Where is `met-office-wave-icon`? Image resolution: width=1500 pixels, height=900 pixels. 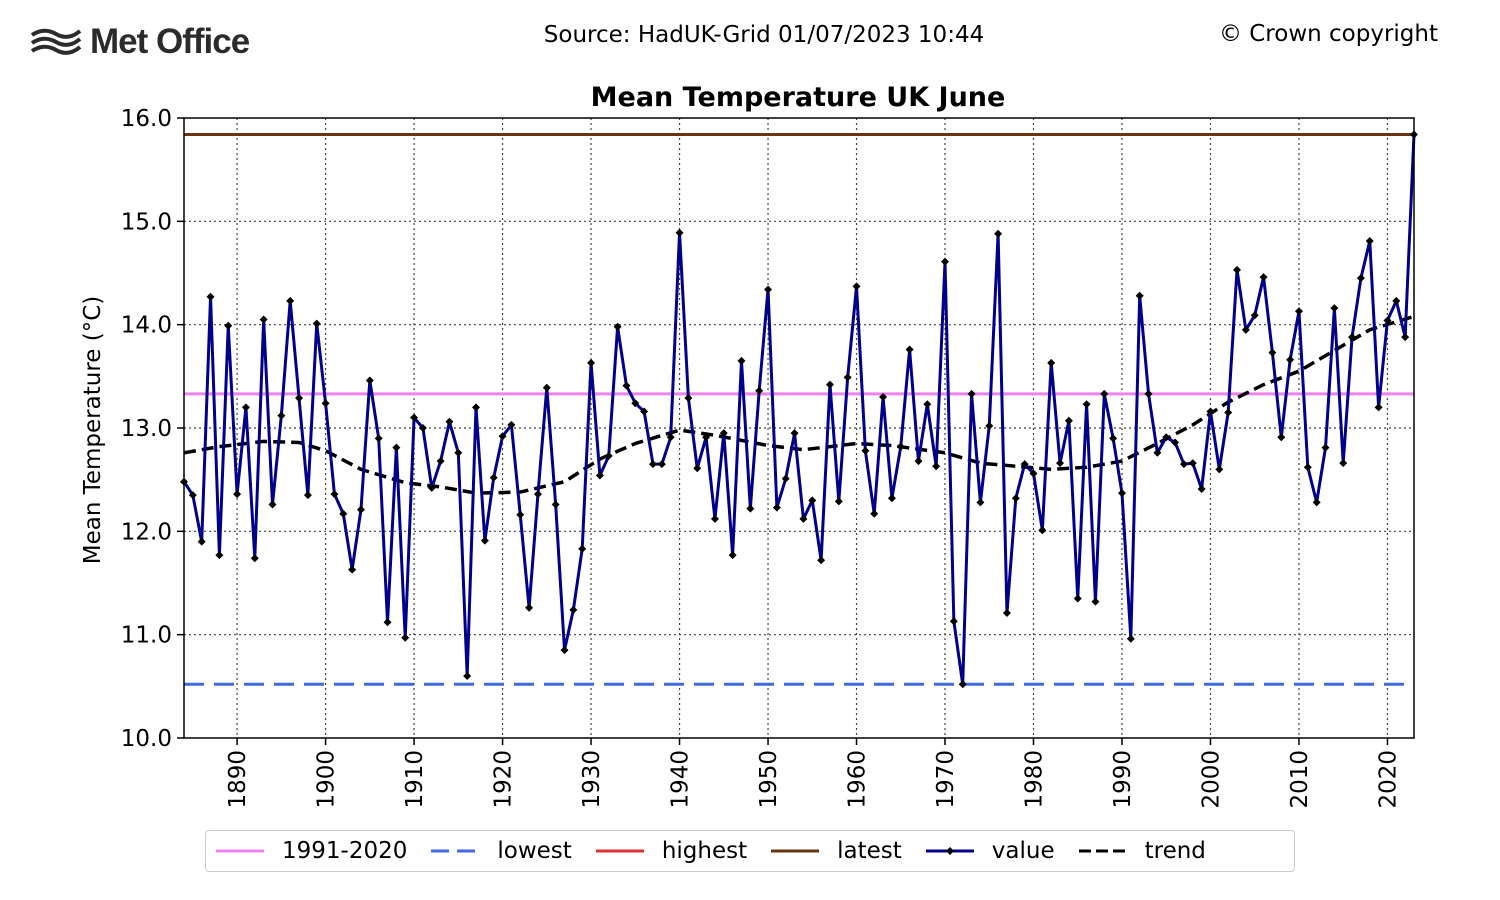 met-office-wave-icon is located at coordinates (56, 41).